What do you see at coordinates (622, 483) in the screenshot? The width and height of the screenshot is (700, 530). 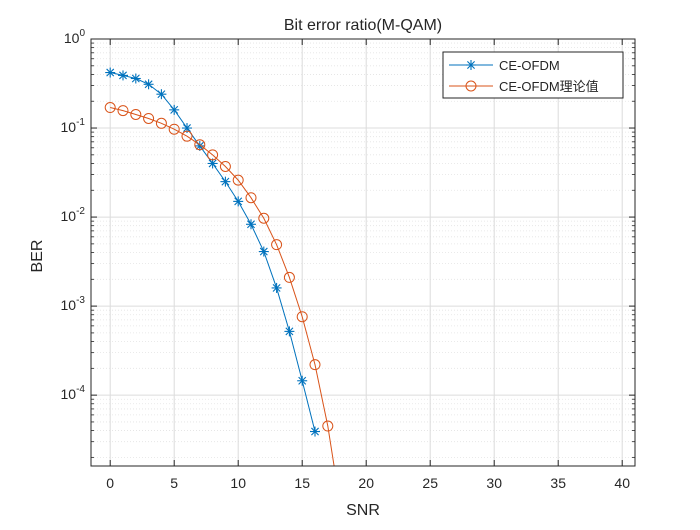 I see `x-tick-label: 40` at bounding box center [622, 483].